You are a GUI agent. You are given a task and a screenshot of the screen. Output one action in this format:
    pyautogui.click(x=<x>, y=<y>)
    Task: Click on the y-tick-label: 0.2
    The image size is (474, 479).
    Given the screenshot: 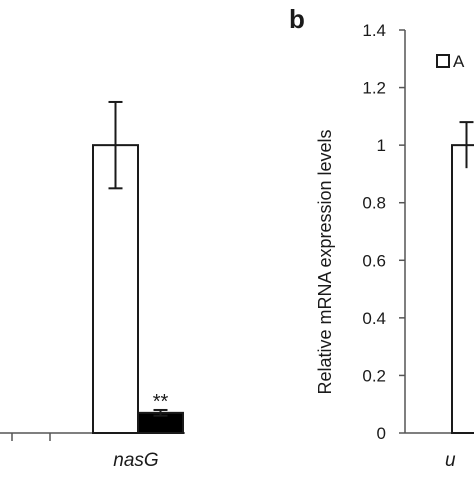 What is the action you would take?
    pyautogui.click(x=374, y=375)
    